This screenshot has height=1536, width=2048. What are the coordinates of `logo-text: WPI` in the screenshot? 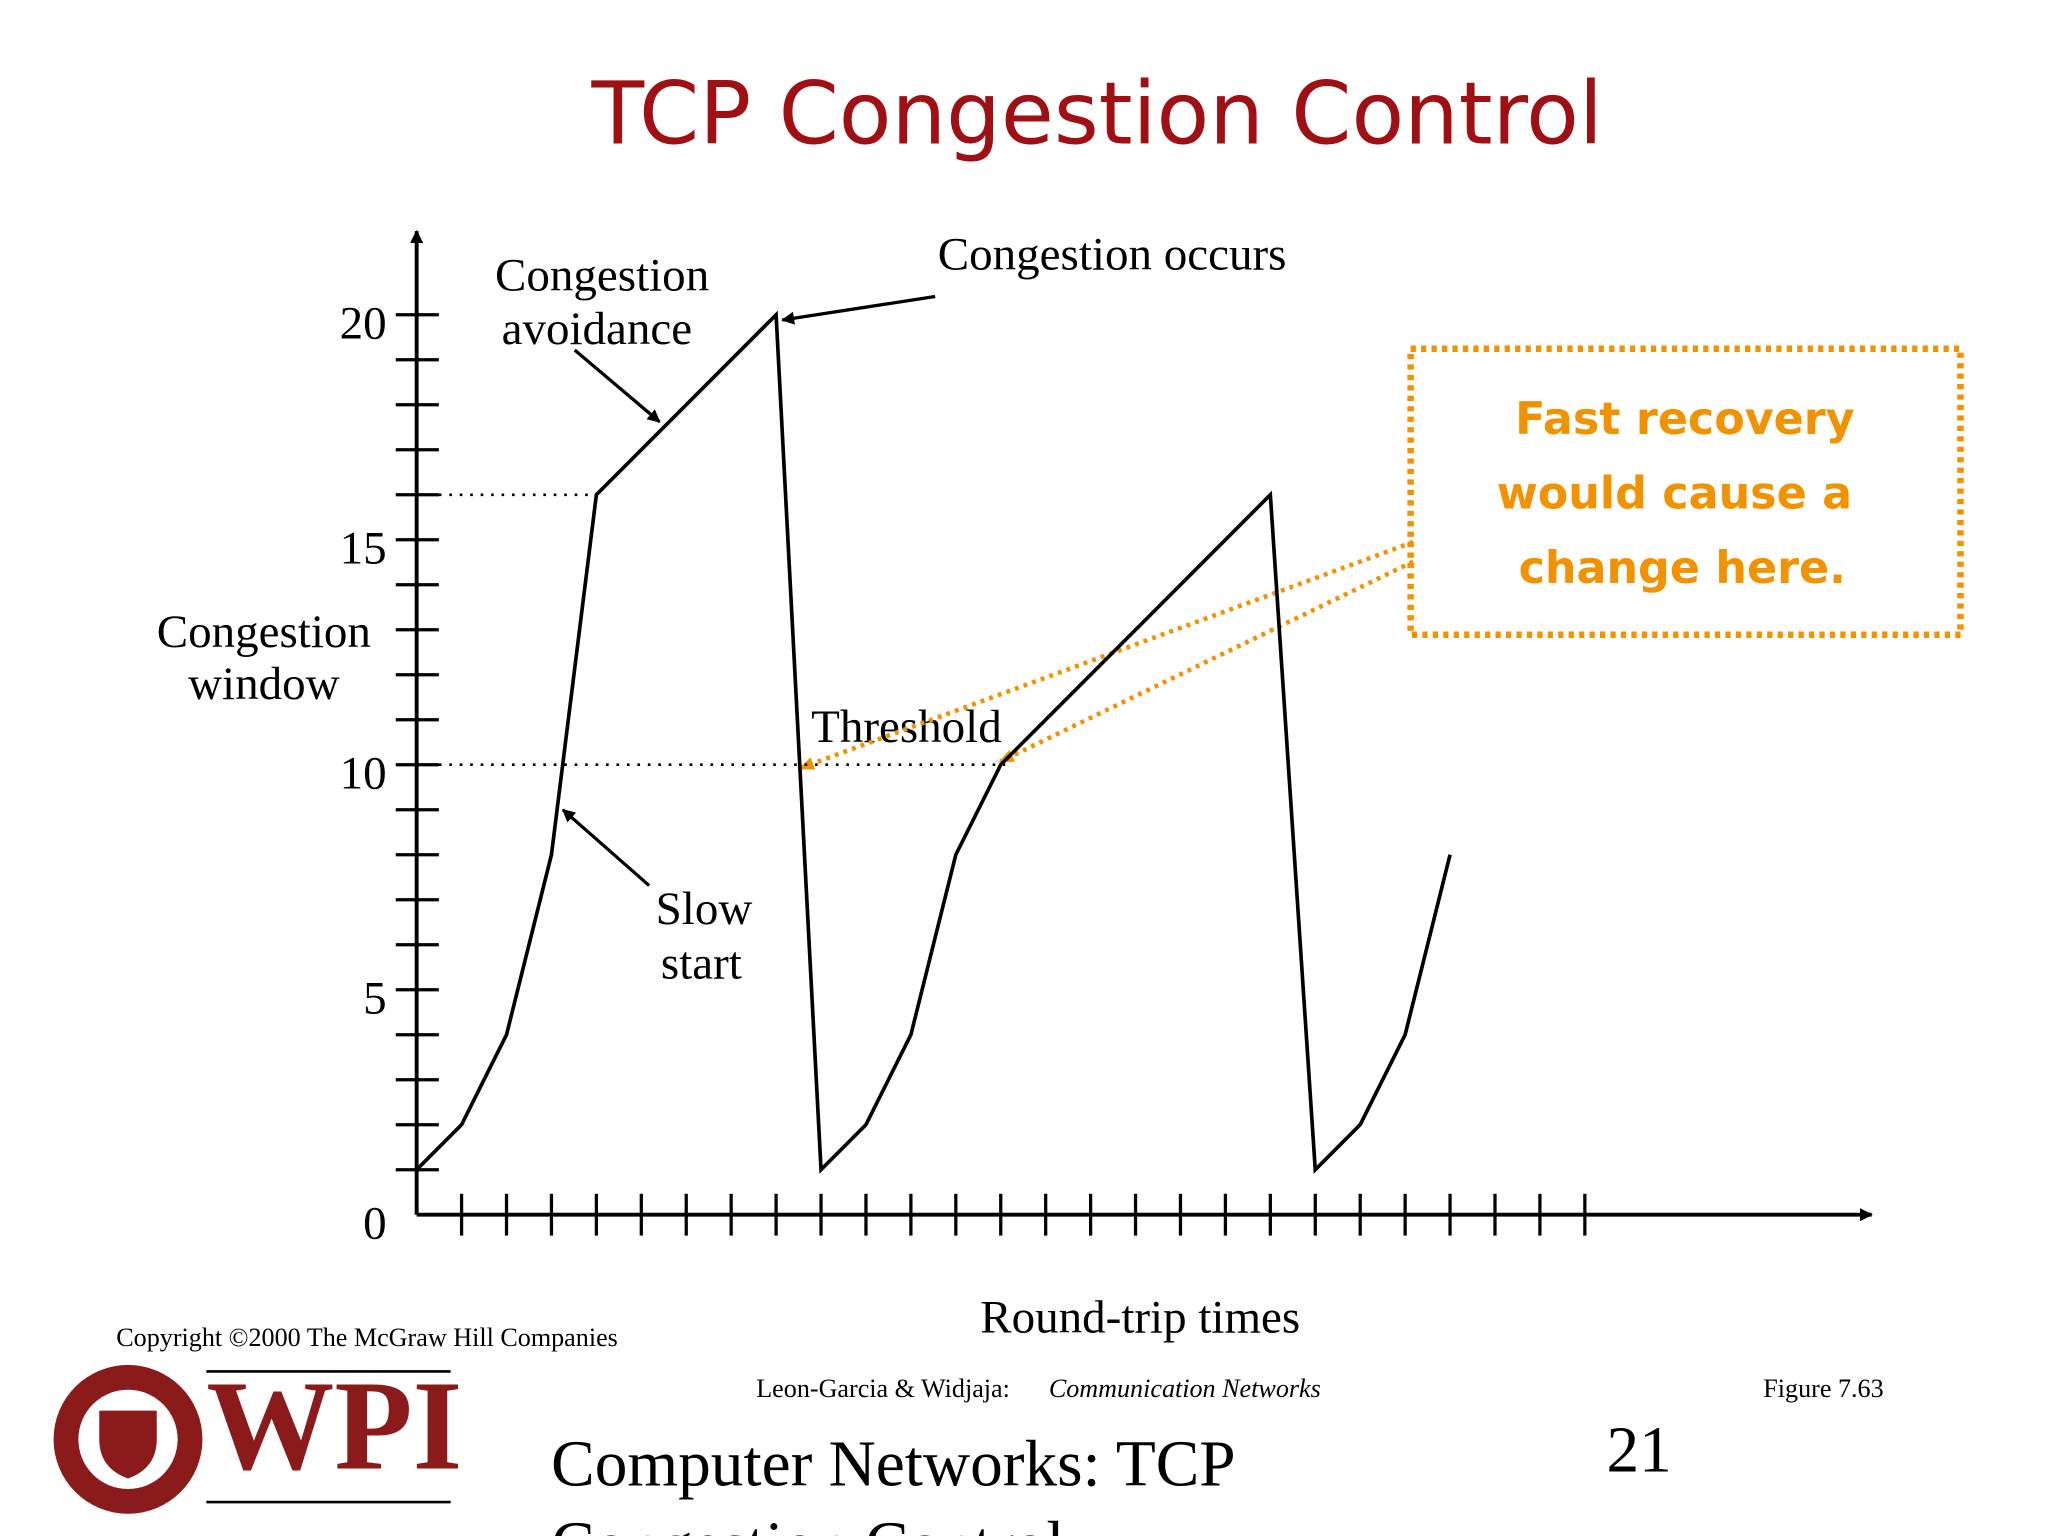 It's located at (334, 1426).